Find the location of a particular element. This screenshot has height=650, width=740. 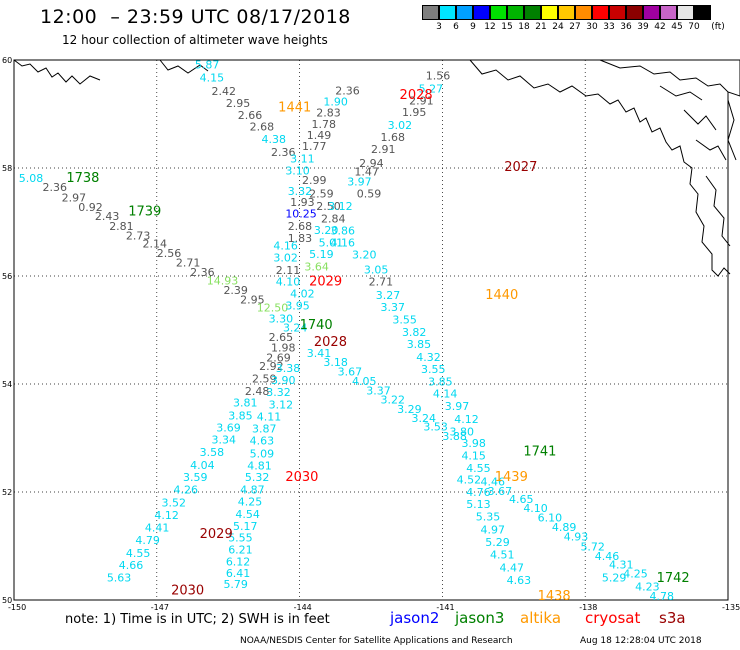

wave-height-value: 3.95 is located at coordinates (297, 305).